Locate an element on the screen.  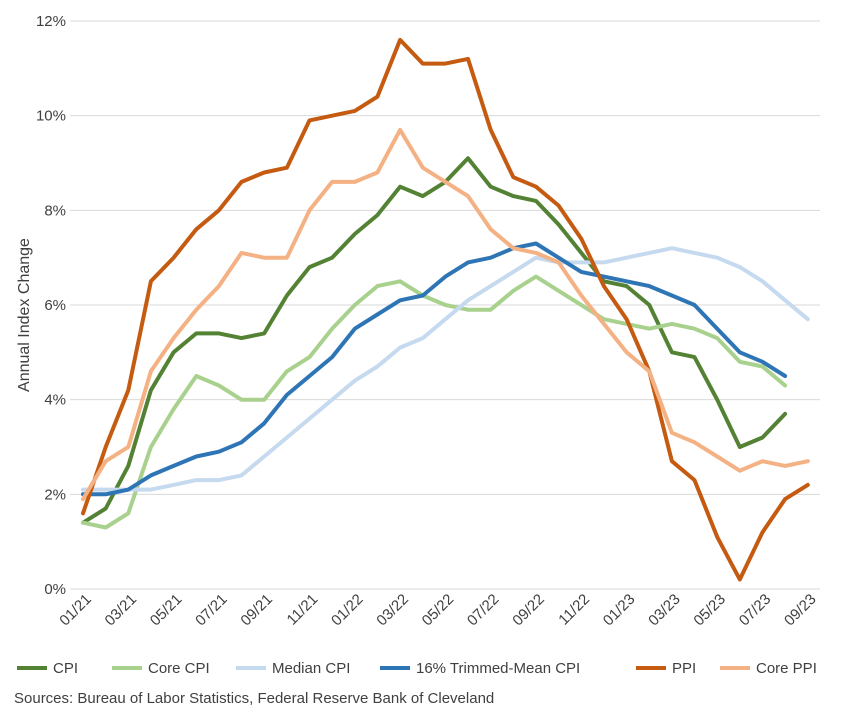
x-tick-label: 05/23 is located at coordinates (709, 610).